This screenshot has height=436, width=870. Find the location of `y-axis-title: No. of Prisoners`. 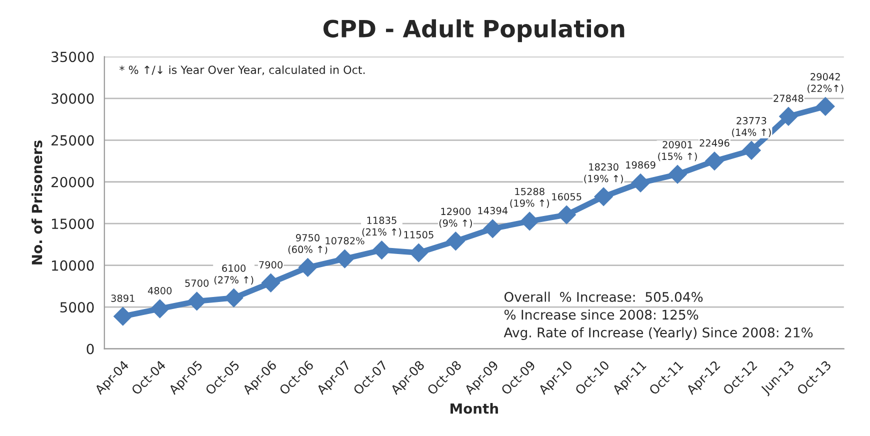

y-axis-title: No. of Prisoners is located at coordinates (36, 202).